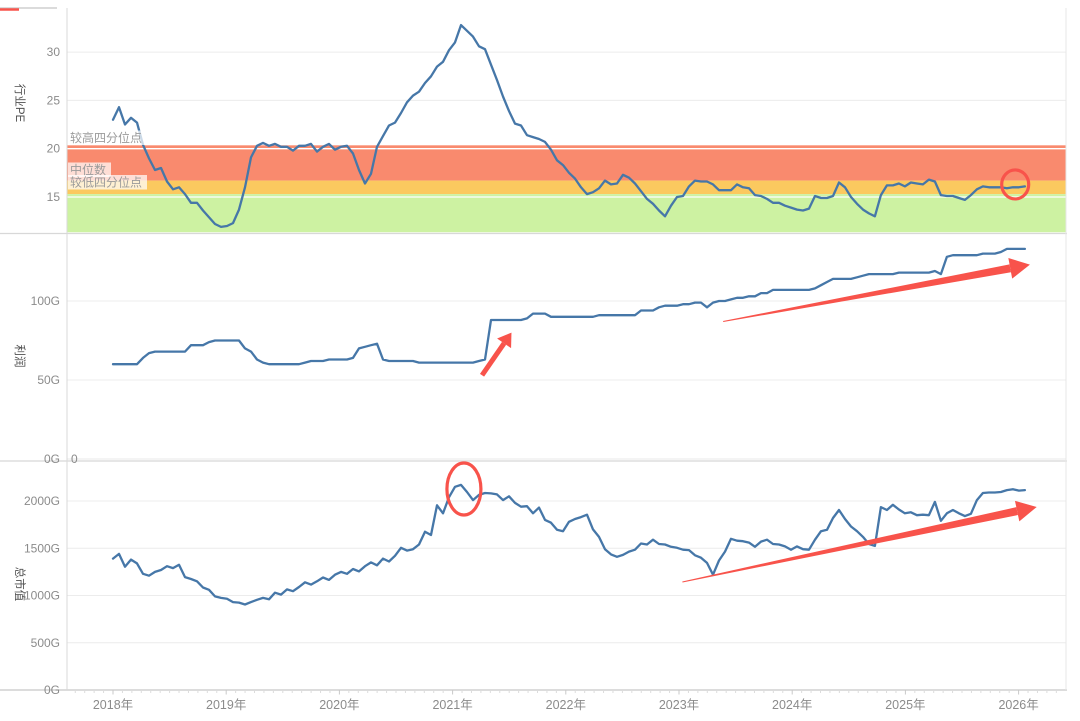 The image size is (1080, 721). I want to click on median-label: 中位数, so click(88, 169).